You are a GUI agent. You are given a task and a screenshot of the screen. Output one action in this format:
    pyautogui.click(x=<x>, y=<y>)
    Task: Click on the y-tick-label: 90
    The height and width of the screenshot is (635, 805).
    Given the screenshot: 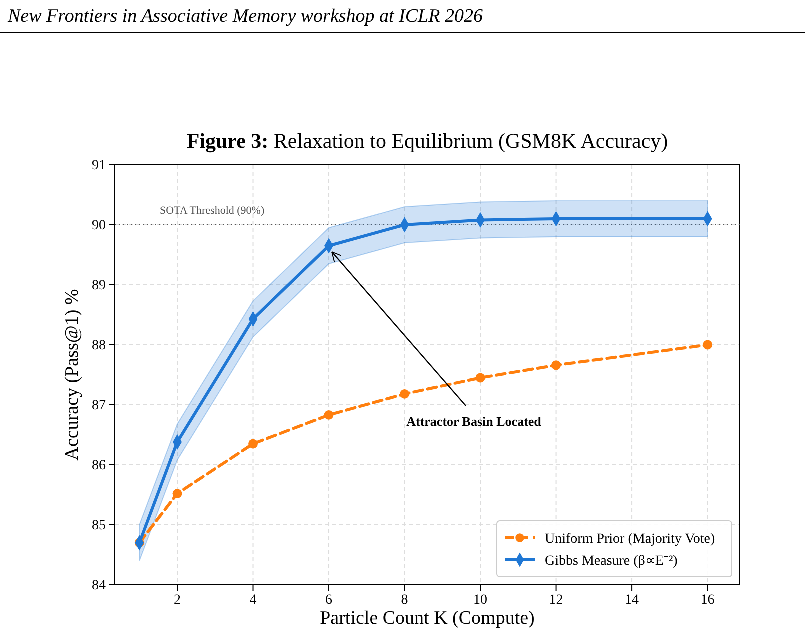 What is the action you would take?
    pyautogui.click(x=99, y=226)
    